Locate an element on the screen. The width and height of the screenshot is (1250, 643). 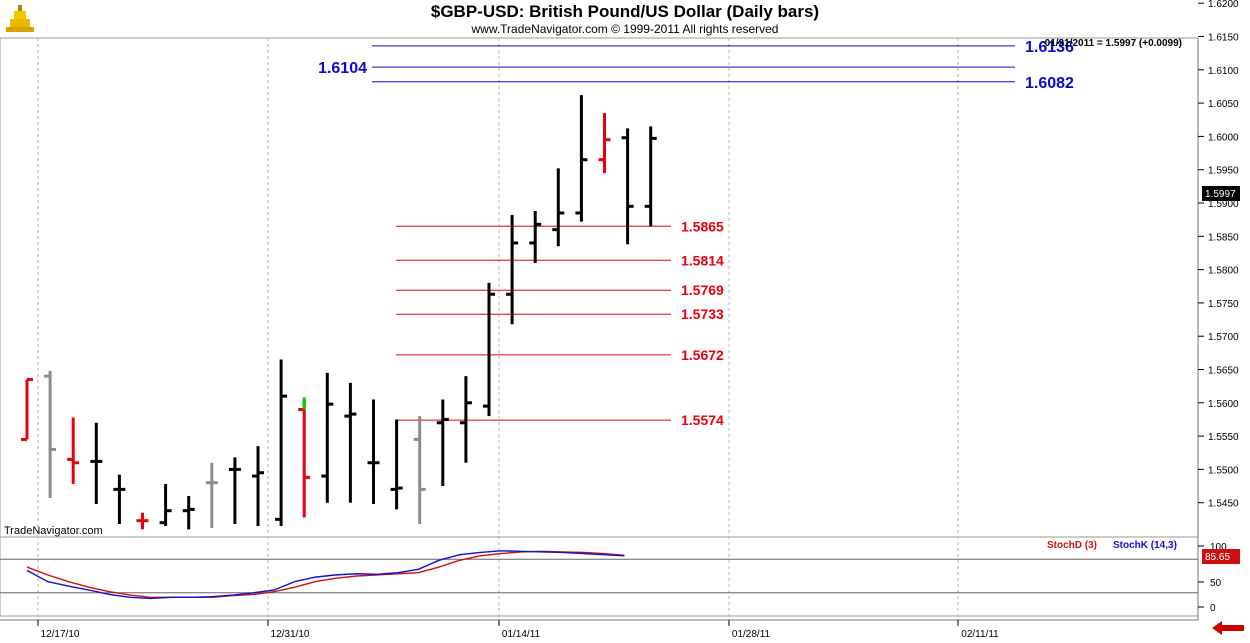
y-tick-label: 1.5900 is located at coordinates (1223, 204).